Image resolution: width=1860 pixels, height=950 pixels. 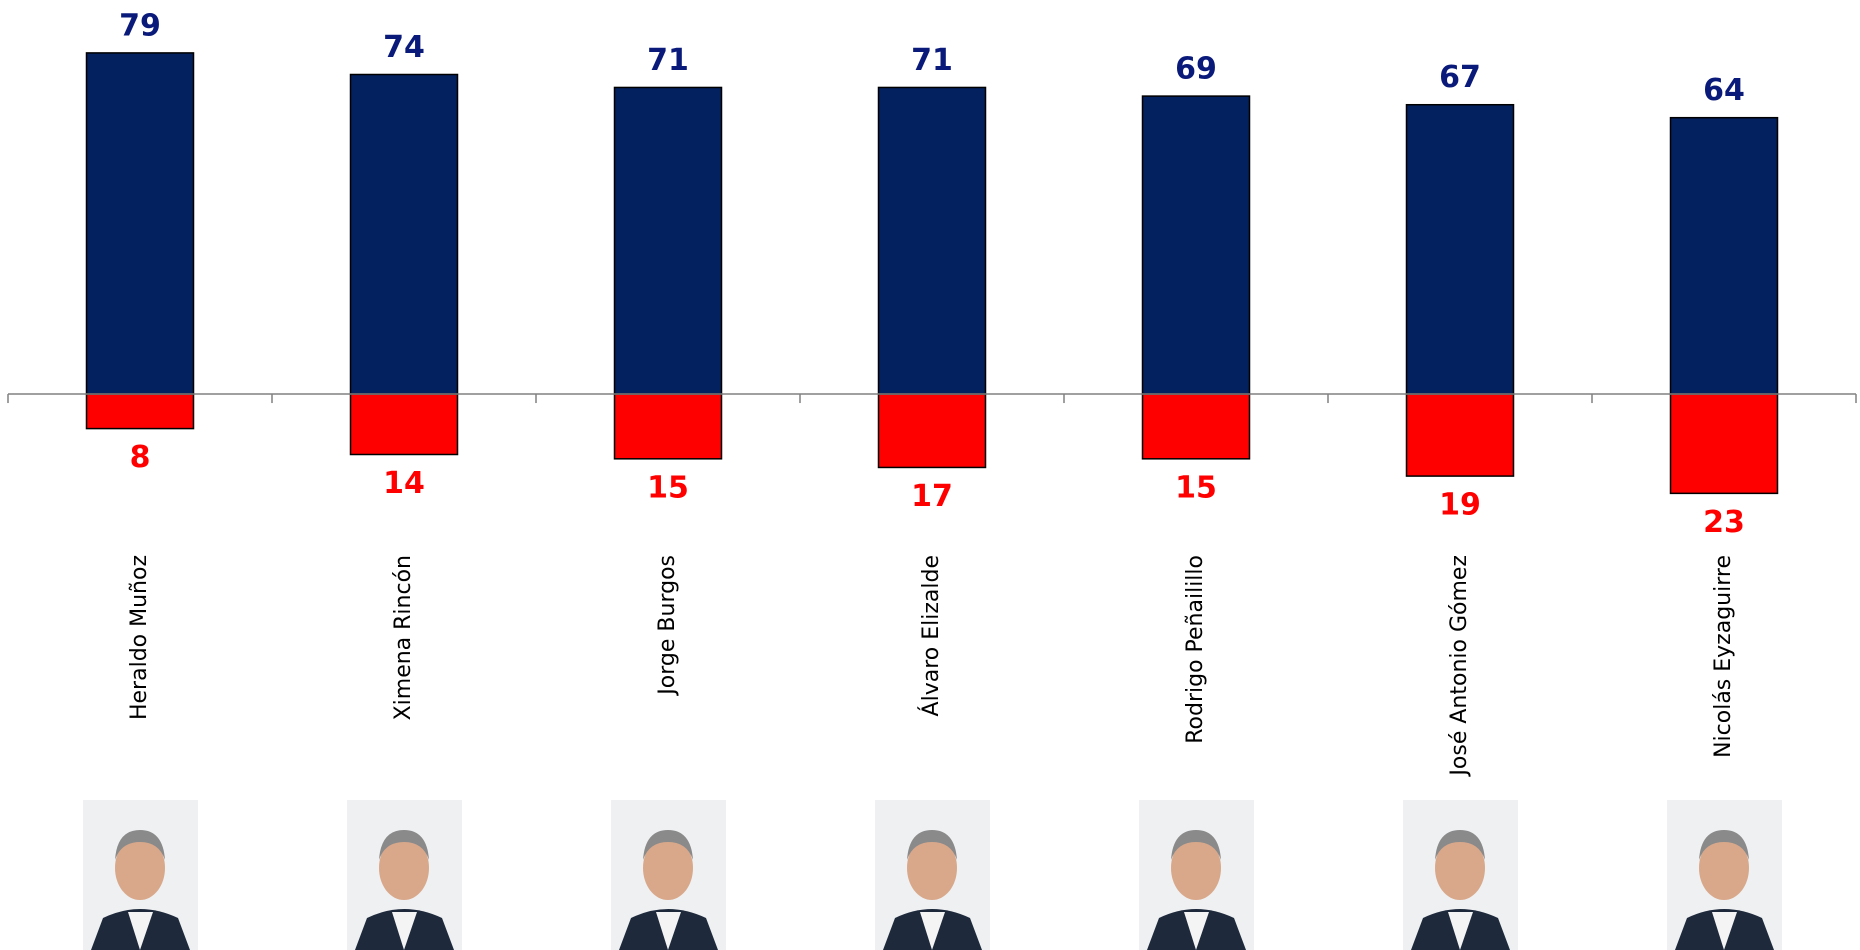 I want to click on x-tick-label: Heraldo Muñoz, so click(x=139, y=637).